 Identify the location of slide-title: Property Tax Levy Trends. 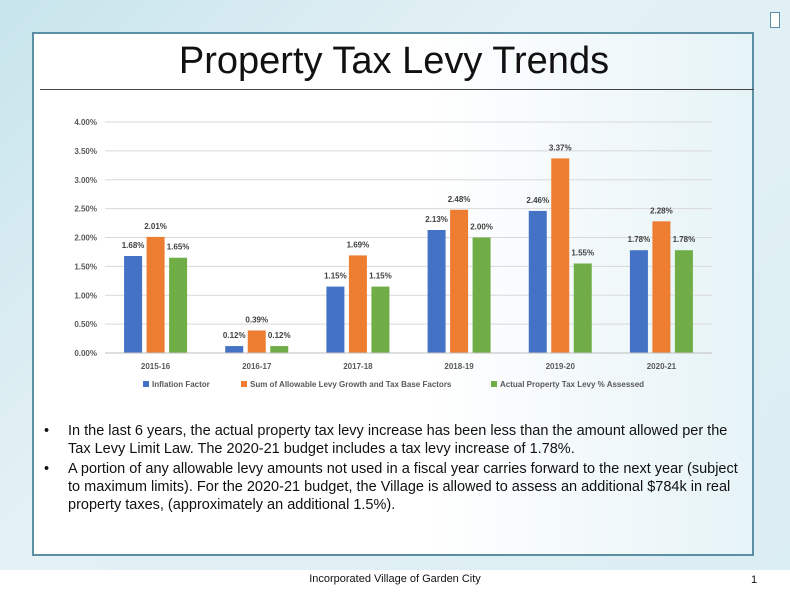
(394, 61).